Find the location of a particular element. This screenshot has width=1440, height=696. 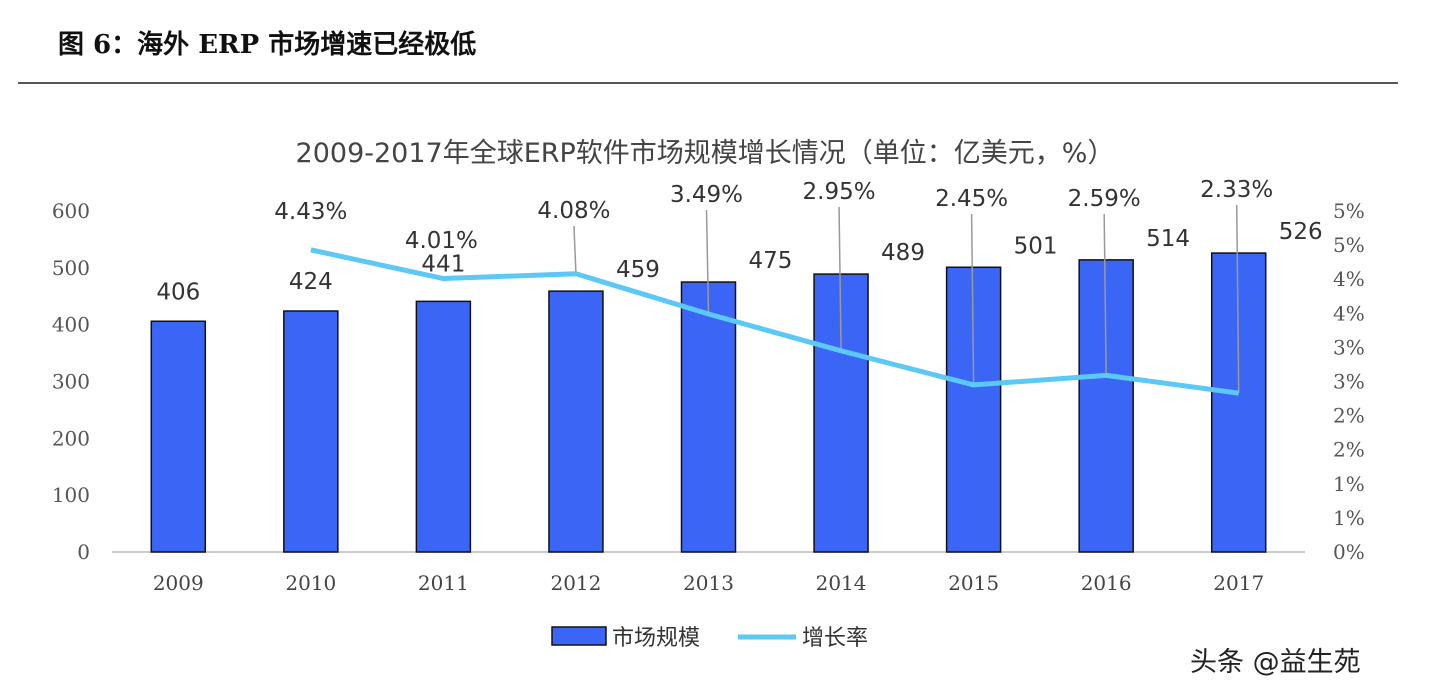

line-data-label: 3.49% is located at coordinates (706, 195).